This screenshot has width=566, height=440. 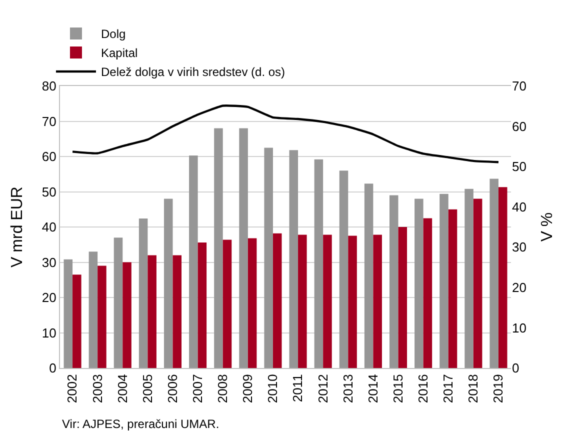 I want to click on x-tick-label: 2002, so click(x=72, y=389).